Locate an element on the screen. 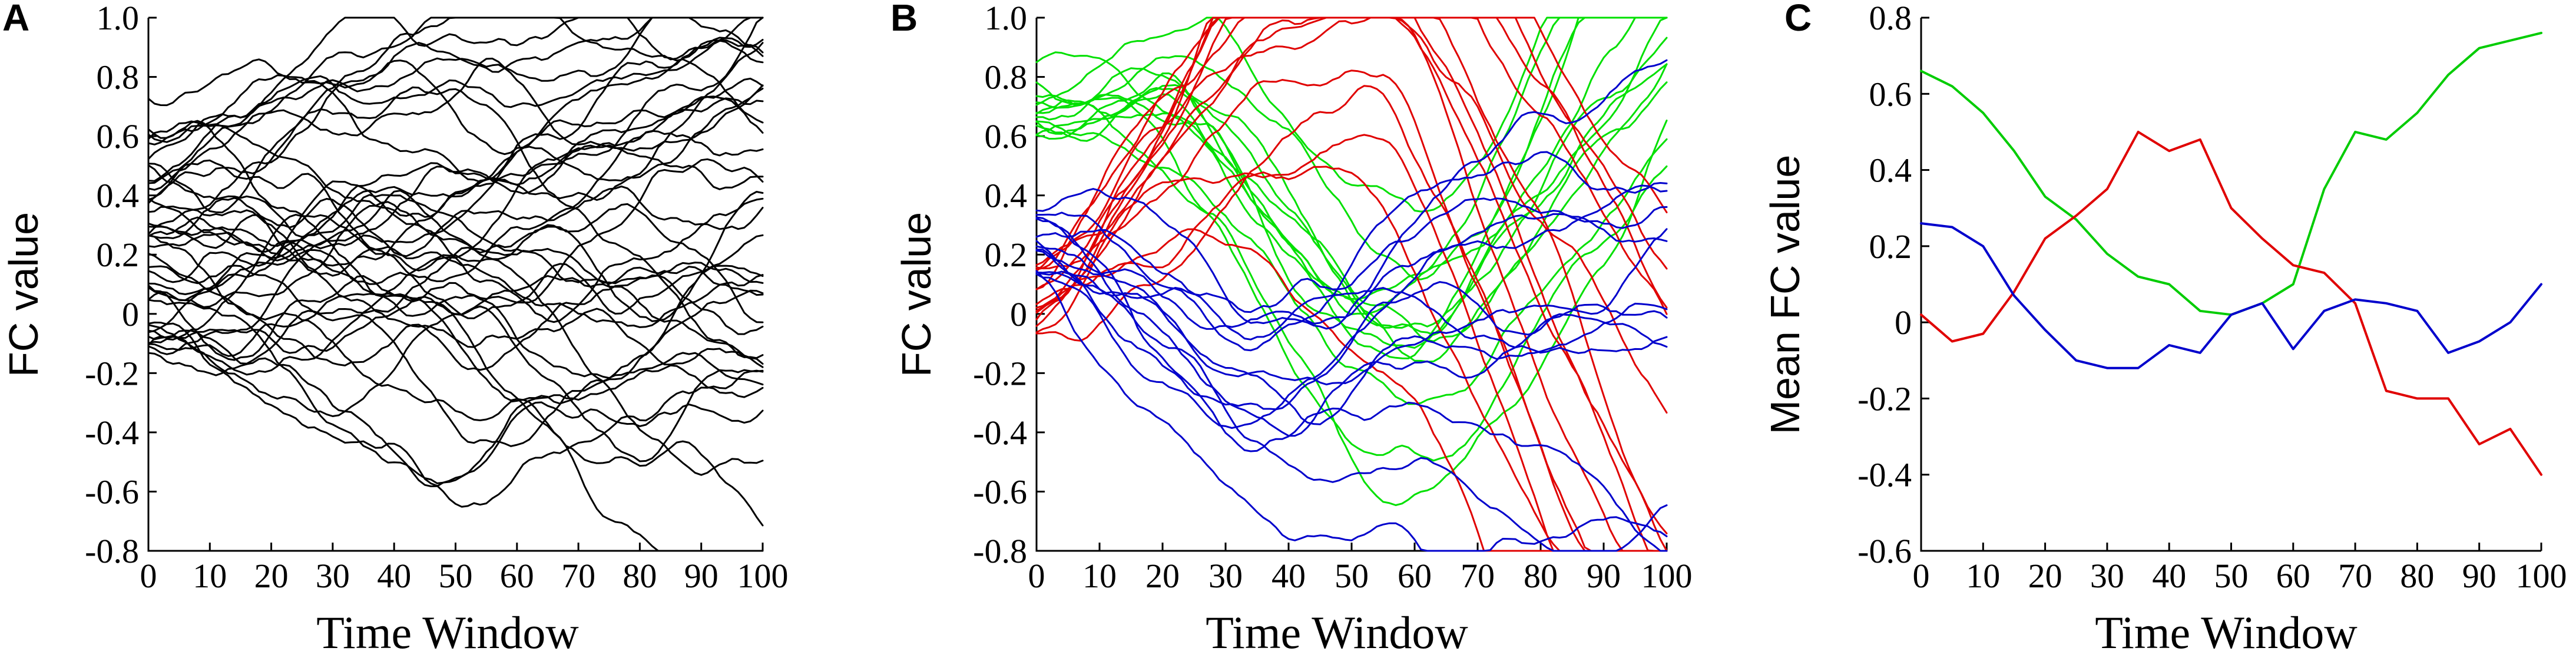 The image size is (2576, 661). panel-b-y-axis-label: FC value is located at coordinates (916, 294).